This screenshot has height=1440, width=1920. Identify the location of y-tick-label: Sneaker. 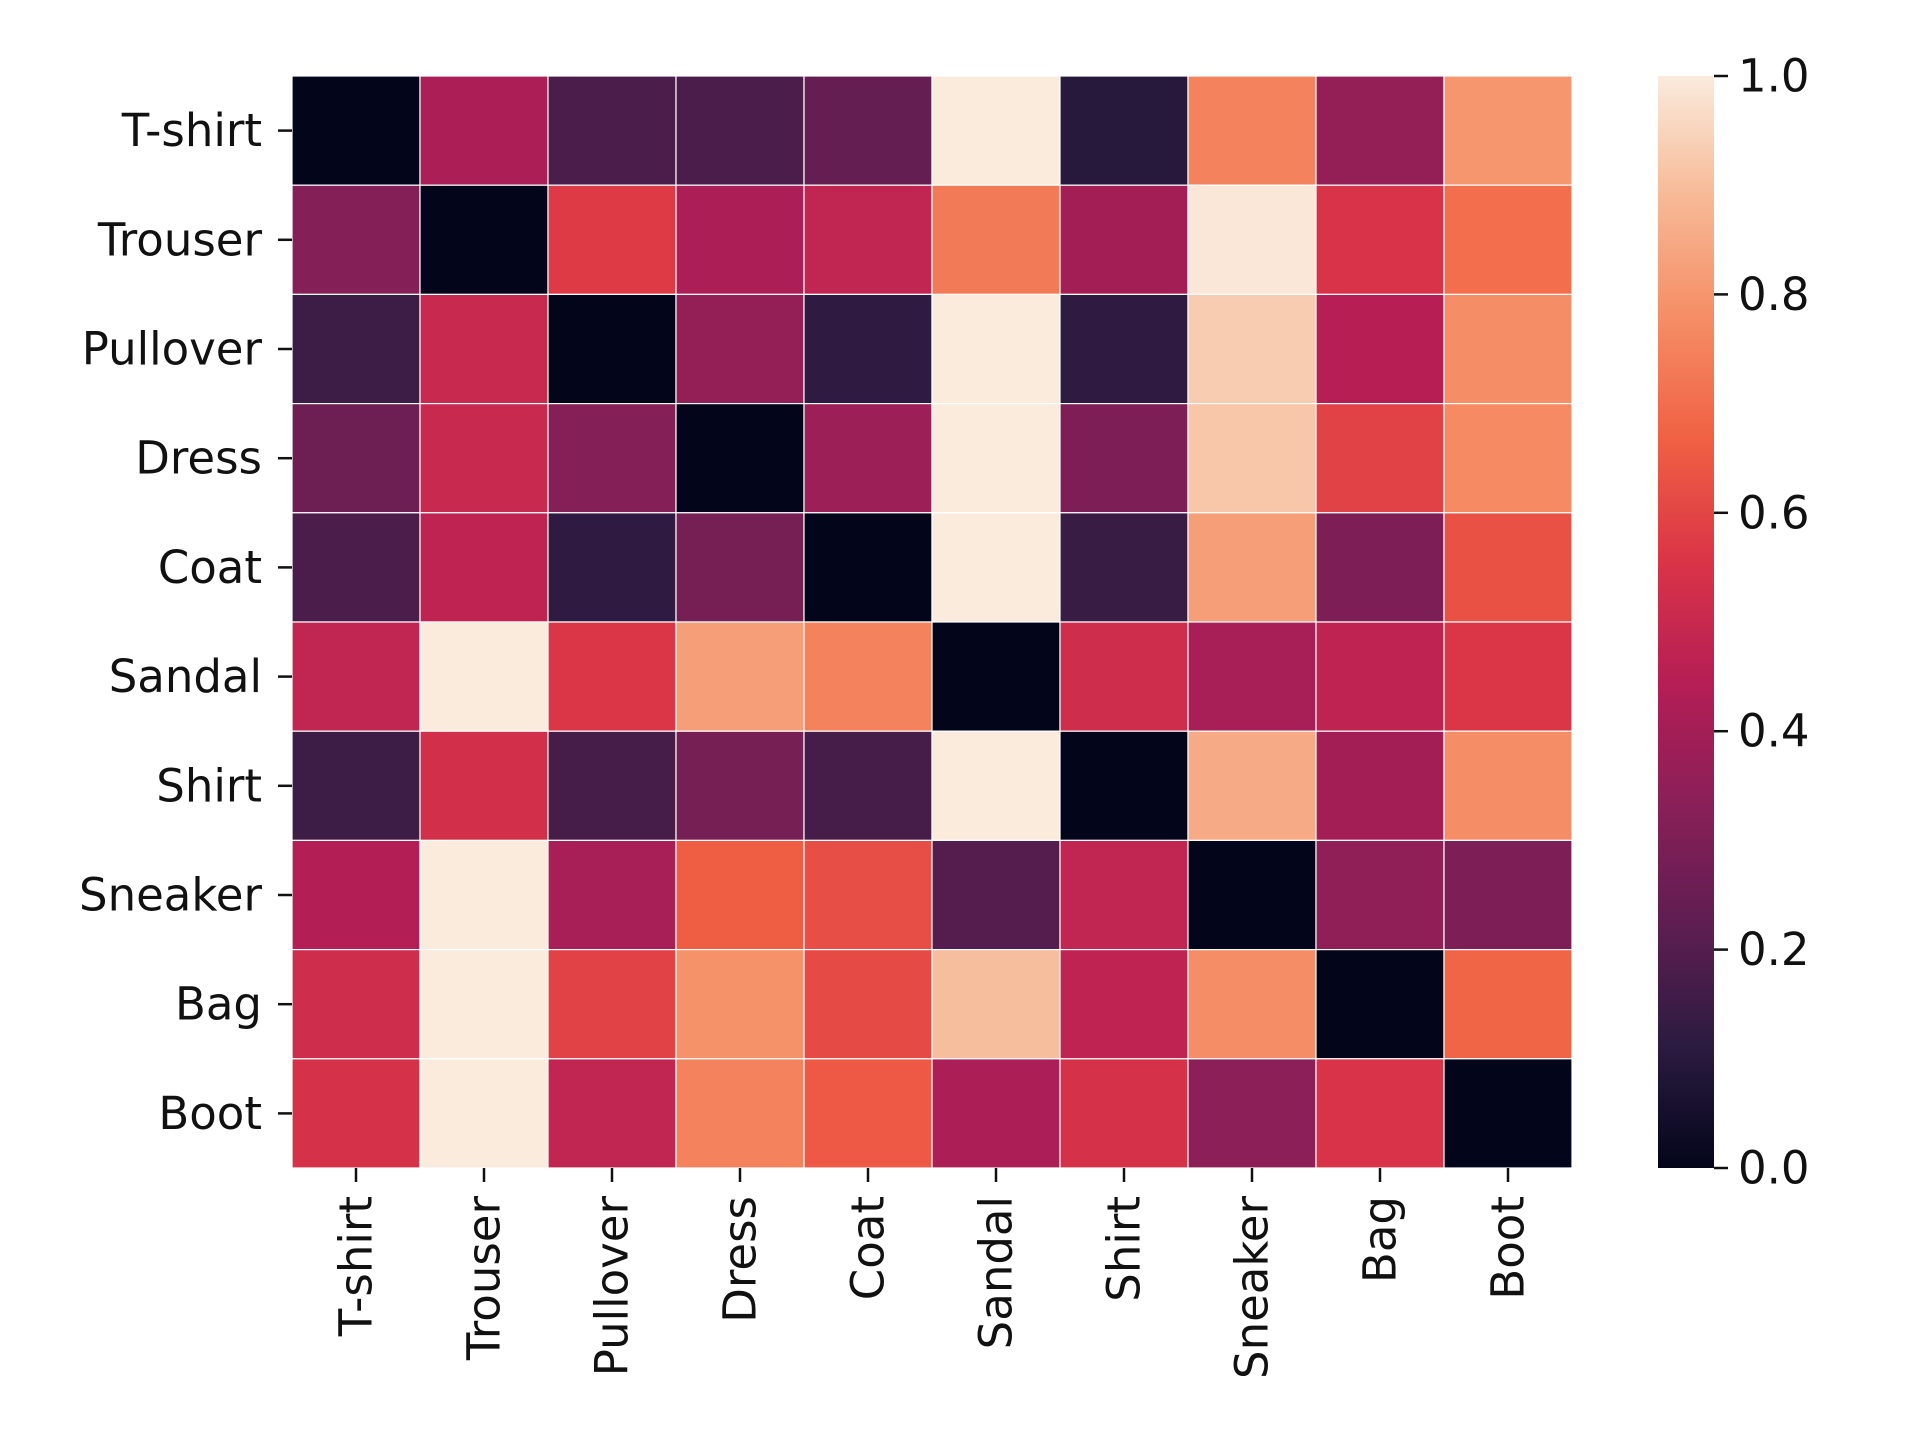
(170, 895).